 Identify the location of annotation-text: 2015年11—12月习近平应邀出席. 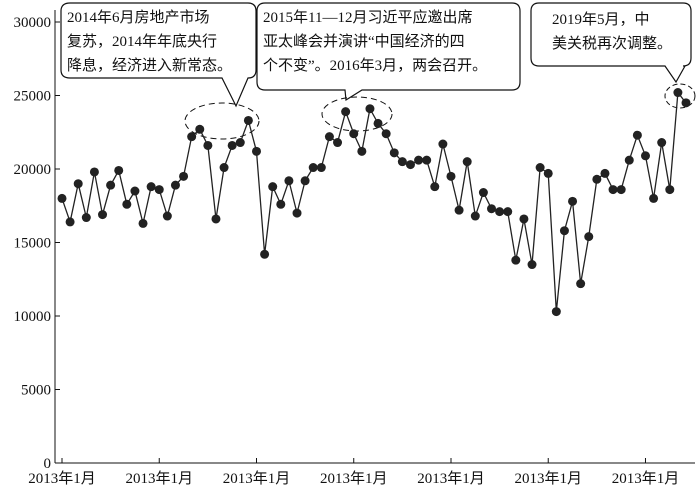
(367, 17).